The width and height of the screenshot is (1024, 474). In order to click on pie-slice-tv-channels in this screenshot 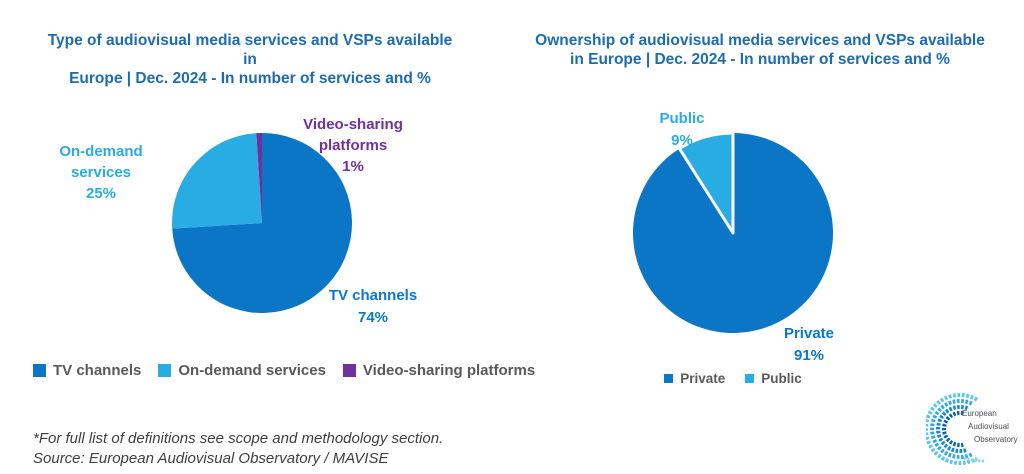, I will do `click(262, 223)`.